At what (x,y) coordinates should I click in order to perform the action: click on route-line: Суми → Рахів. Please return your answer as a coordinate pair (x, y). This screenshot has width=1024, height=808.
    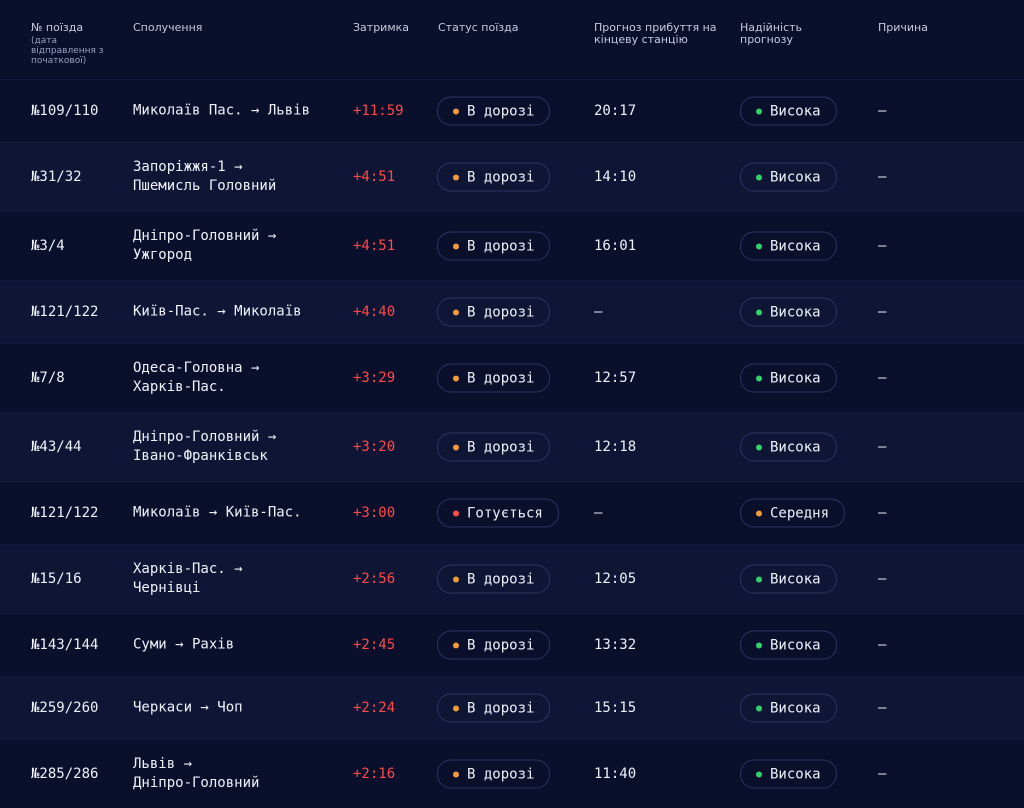
    Looking at the image, I should click on (184, 644).